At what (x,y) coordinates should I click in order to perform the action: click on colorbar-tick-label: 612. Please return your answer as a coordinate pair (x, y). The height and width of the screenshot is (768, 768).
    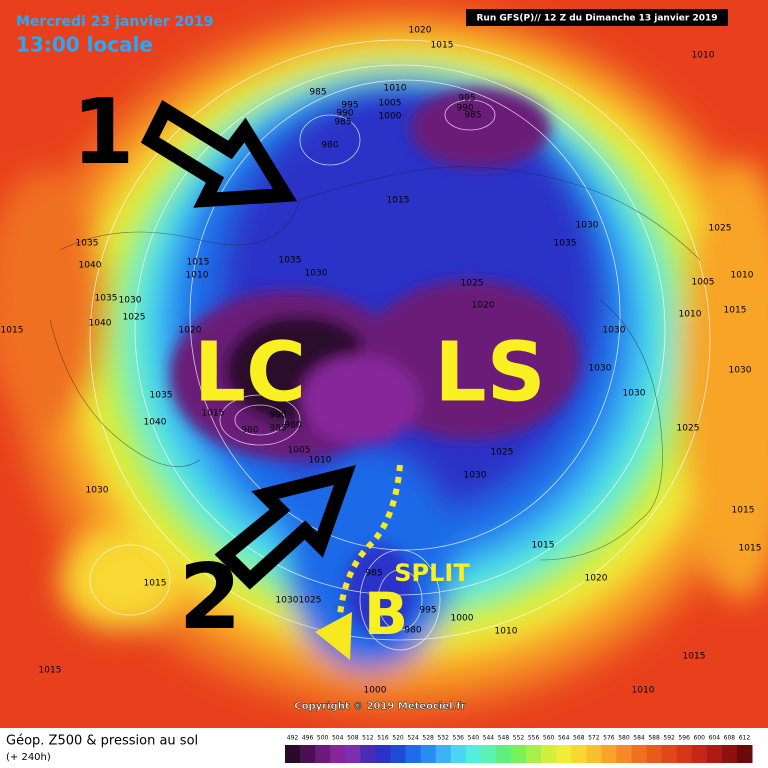
    Looking at the image, I should click on (745, 738).